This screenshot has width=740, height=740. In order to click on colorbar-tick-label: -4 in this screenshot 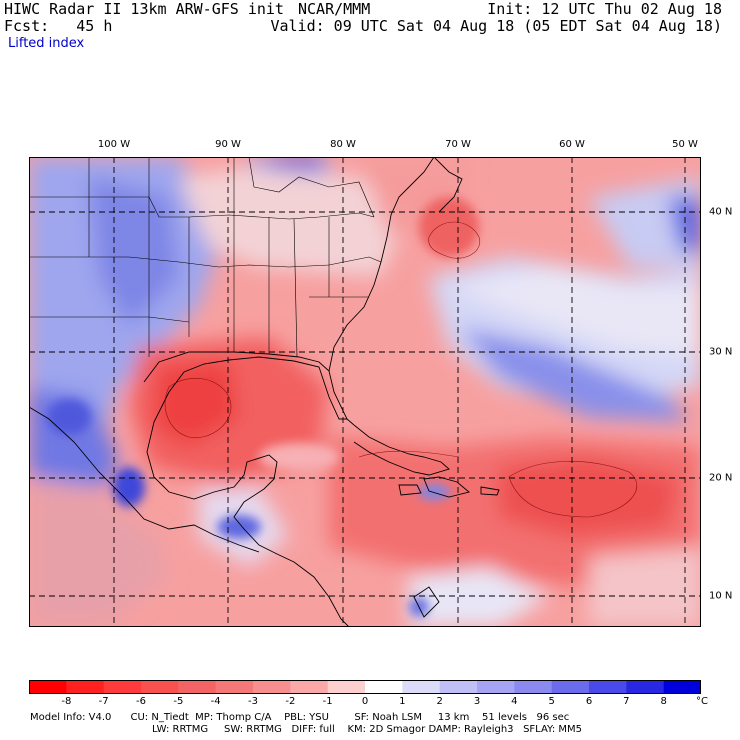, I will do `click(215, 701)`.